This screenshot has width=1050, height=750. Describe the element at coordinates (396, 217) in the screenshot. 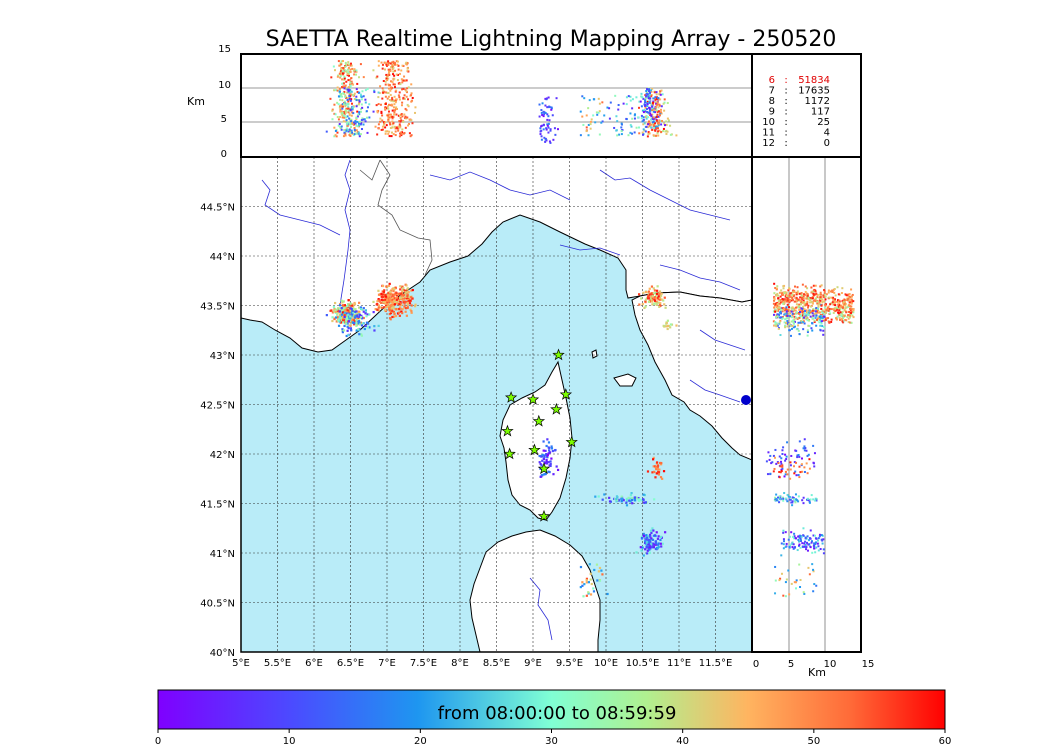

I see `country-borders` at that location.